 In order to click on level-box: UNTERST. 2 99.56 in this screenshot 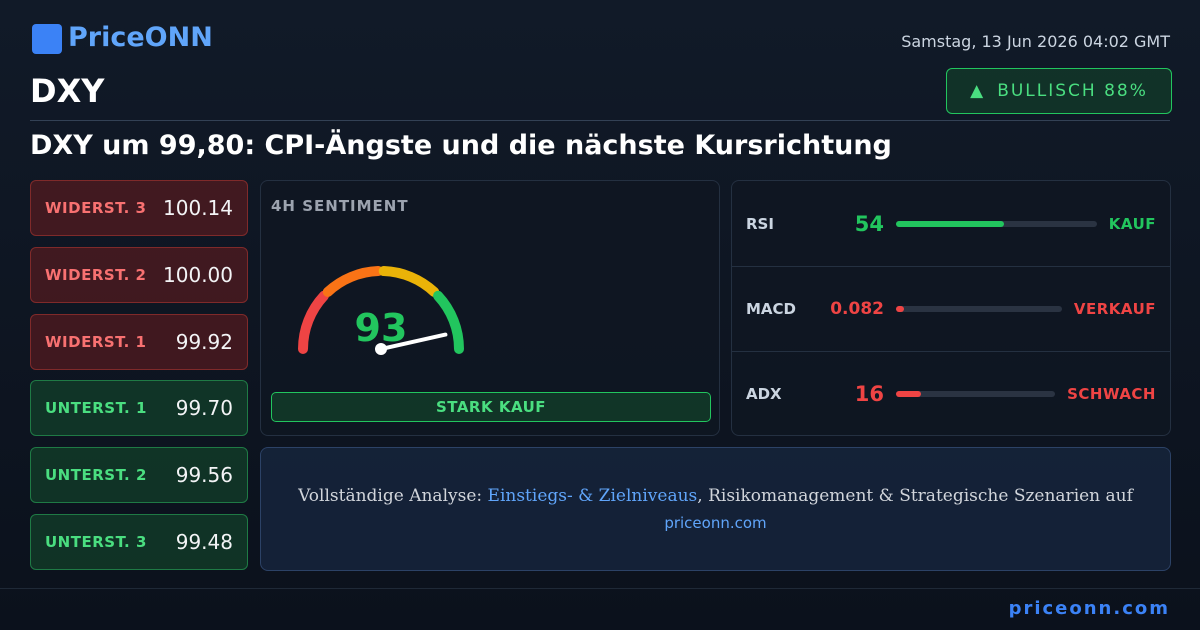, I will do `click(139, 475)`.